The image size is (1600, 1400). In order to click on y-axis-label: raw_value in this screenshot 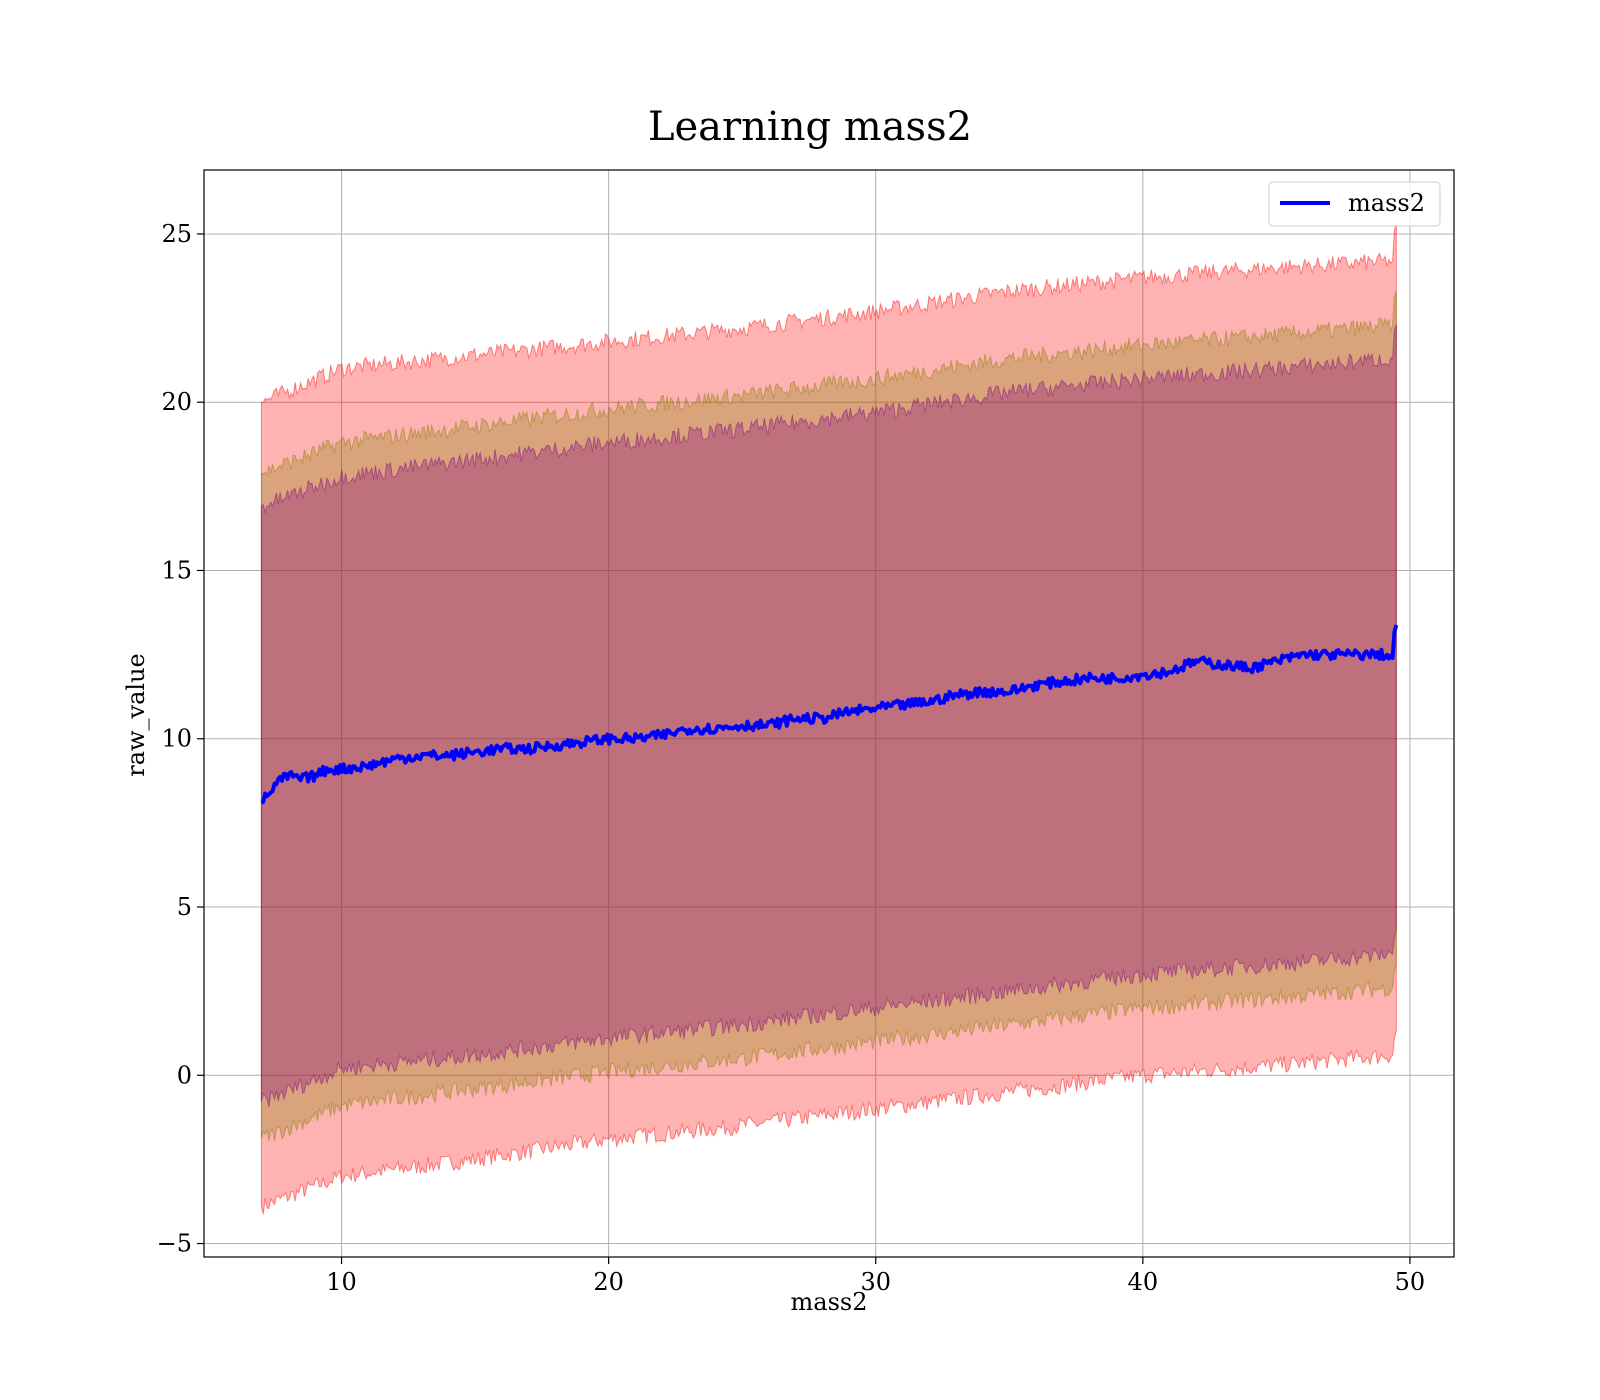, I will do `click(136, 715)`.